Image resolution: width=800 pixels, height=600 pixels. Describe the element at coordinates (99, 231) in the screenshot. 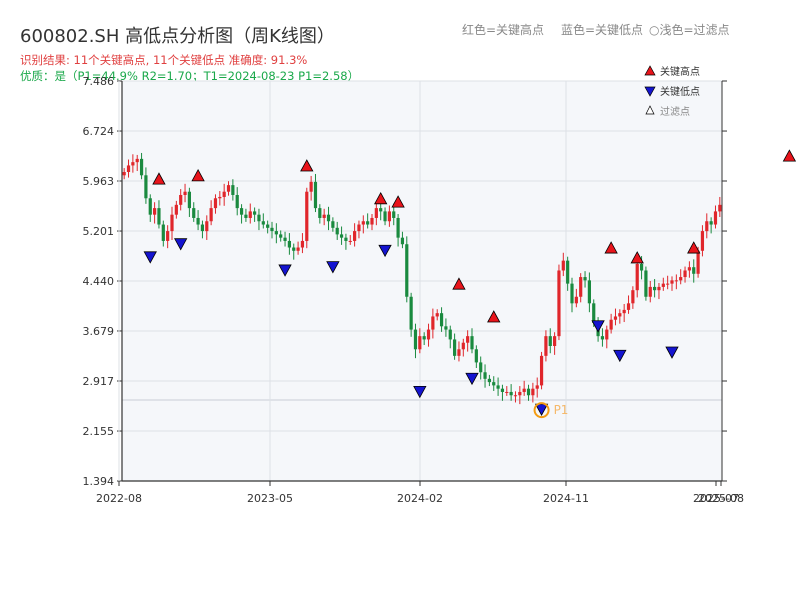

I see `y-tick-label: 5.201` at that location.